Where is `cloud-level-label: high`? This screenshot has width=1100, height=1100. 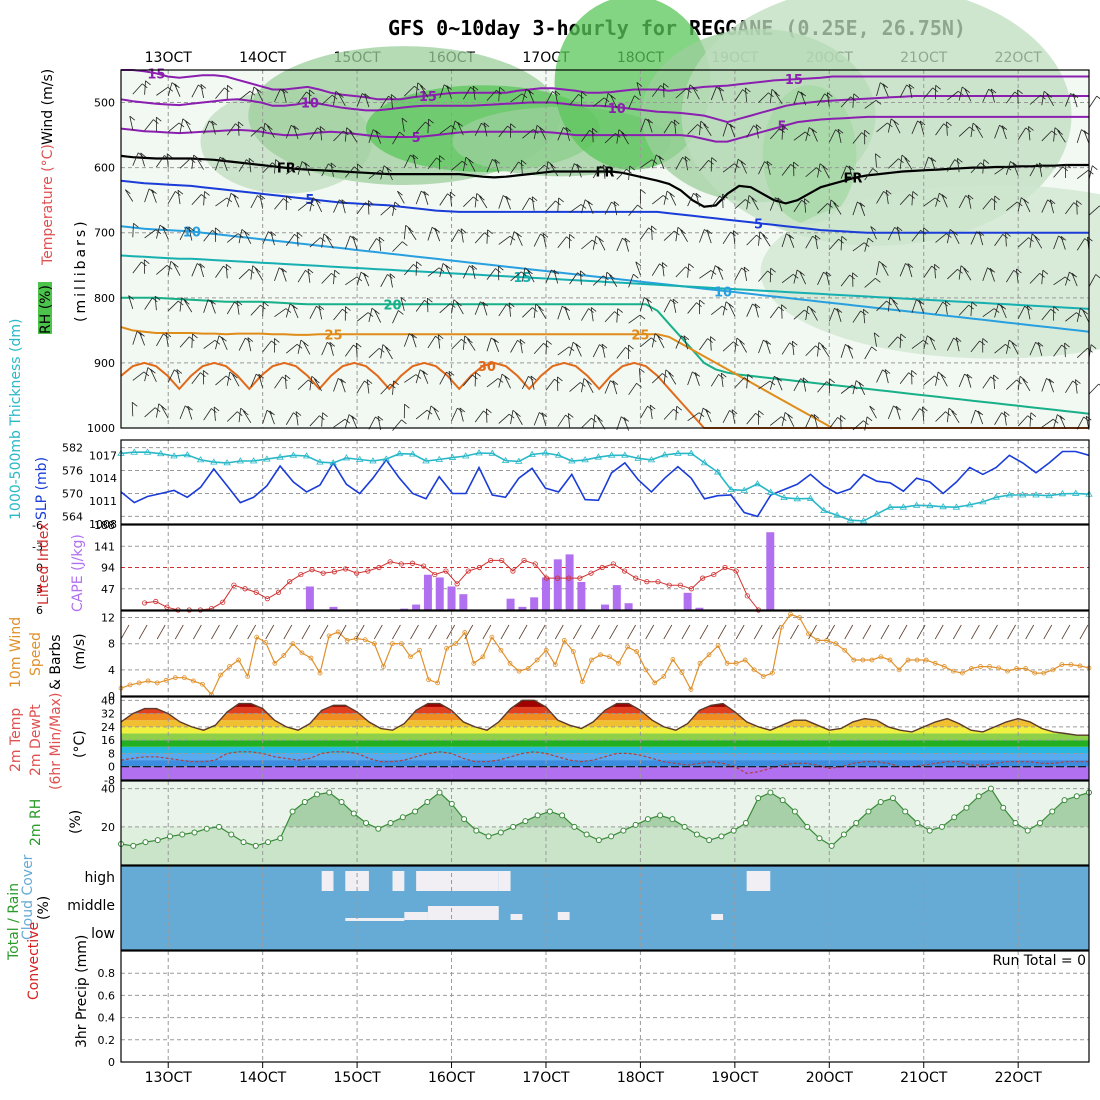
cloud-level-label: high is located at coordinates (99, 878).